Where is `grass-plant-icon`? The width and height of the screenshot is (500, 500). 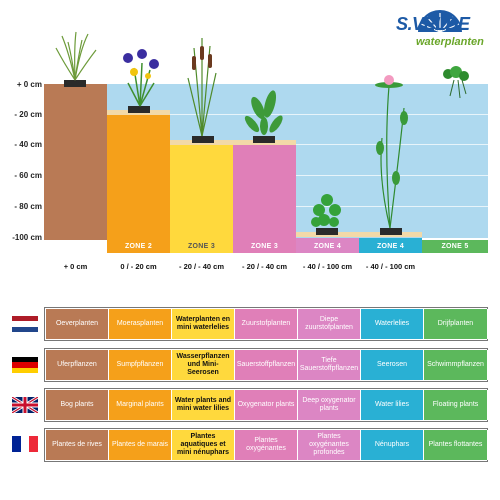
grass-plant-icon is located at coordinates (76, 56).